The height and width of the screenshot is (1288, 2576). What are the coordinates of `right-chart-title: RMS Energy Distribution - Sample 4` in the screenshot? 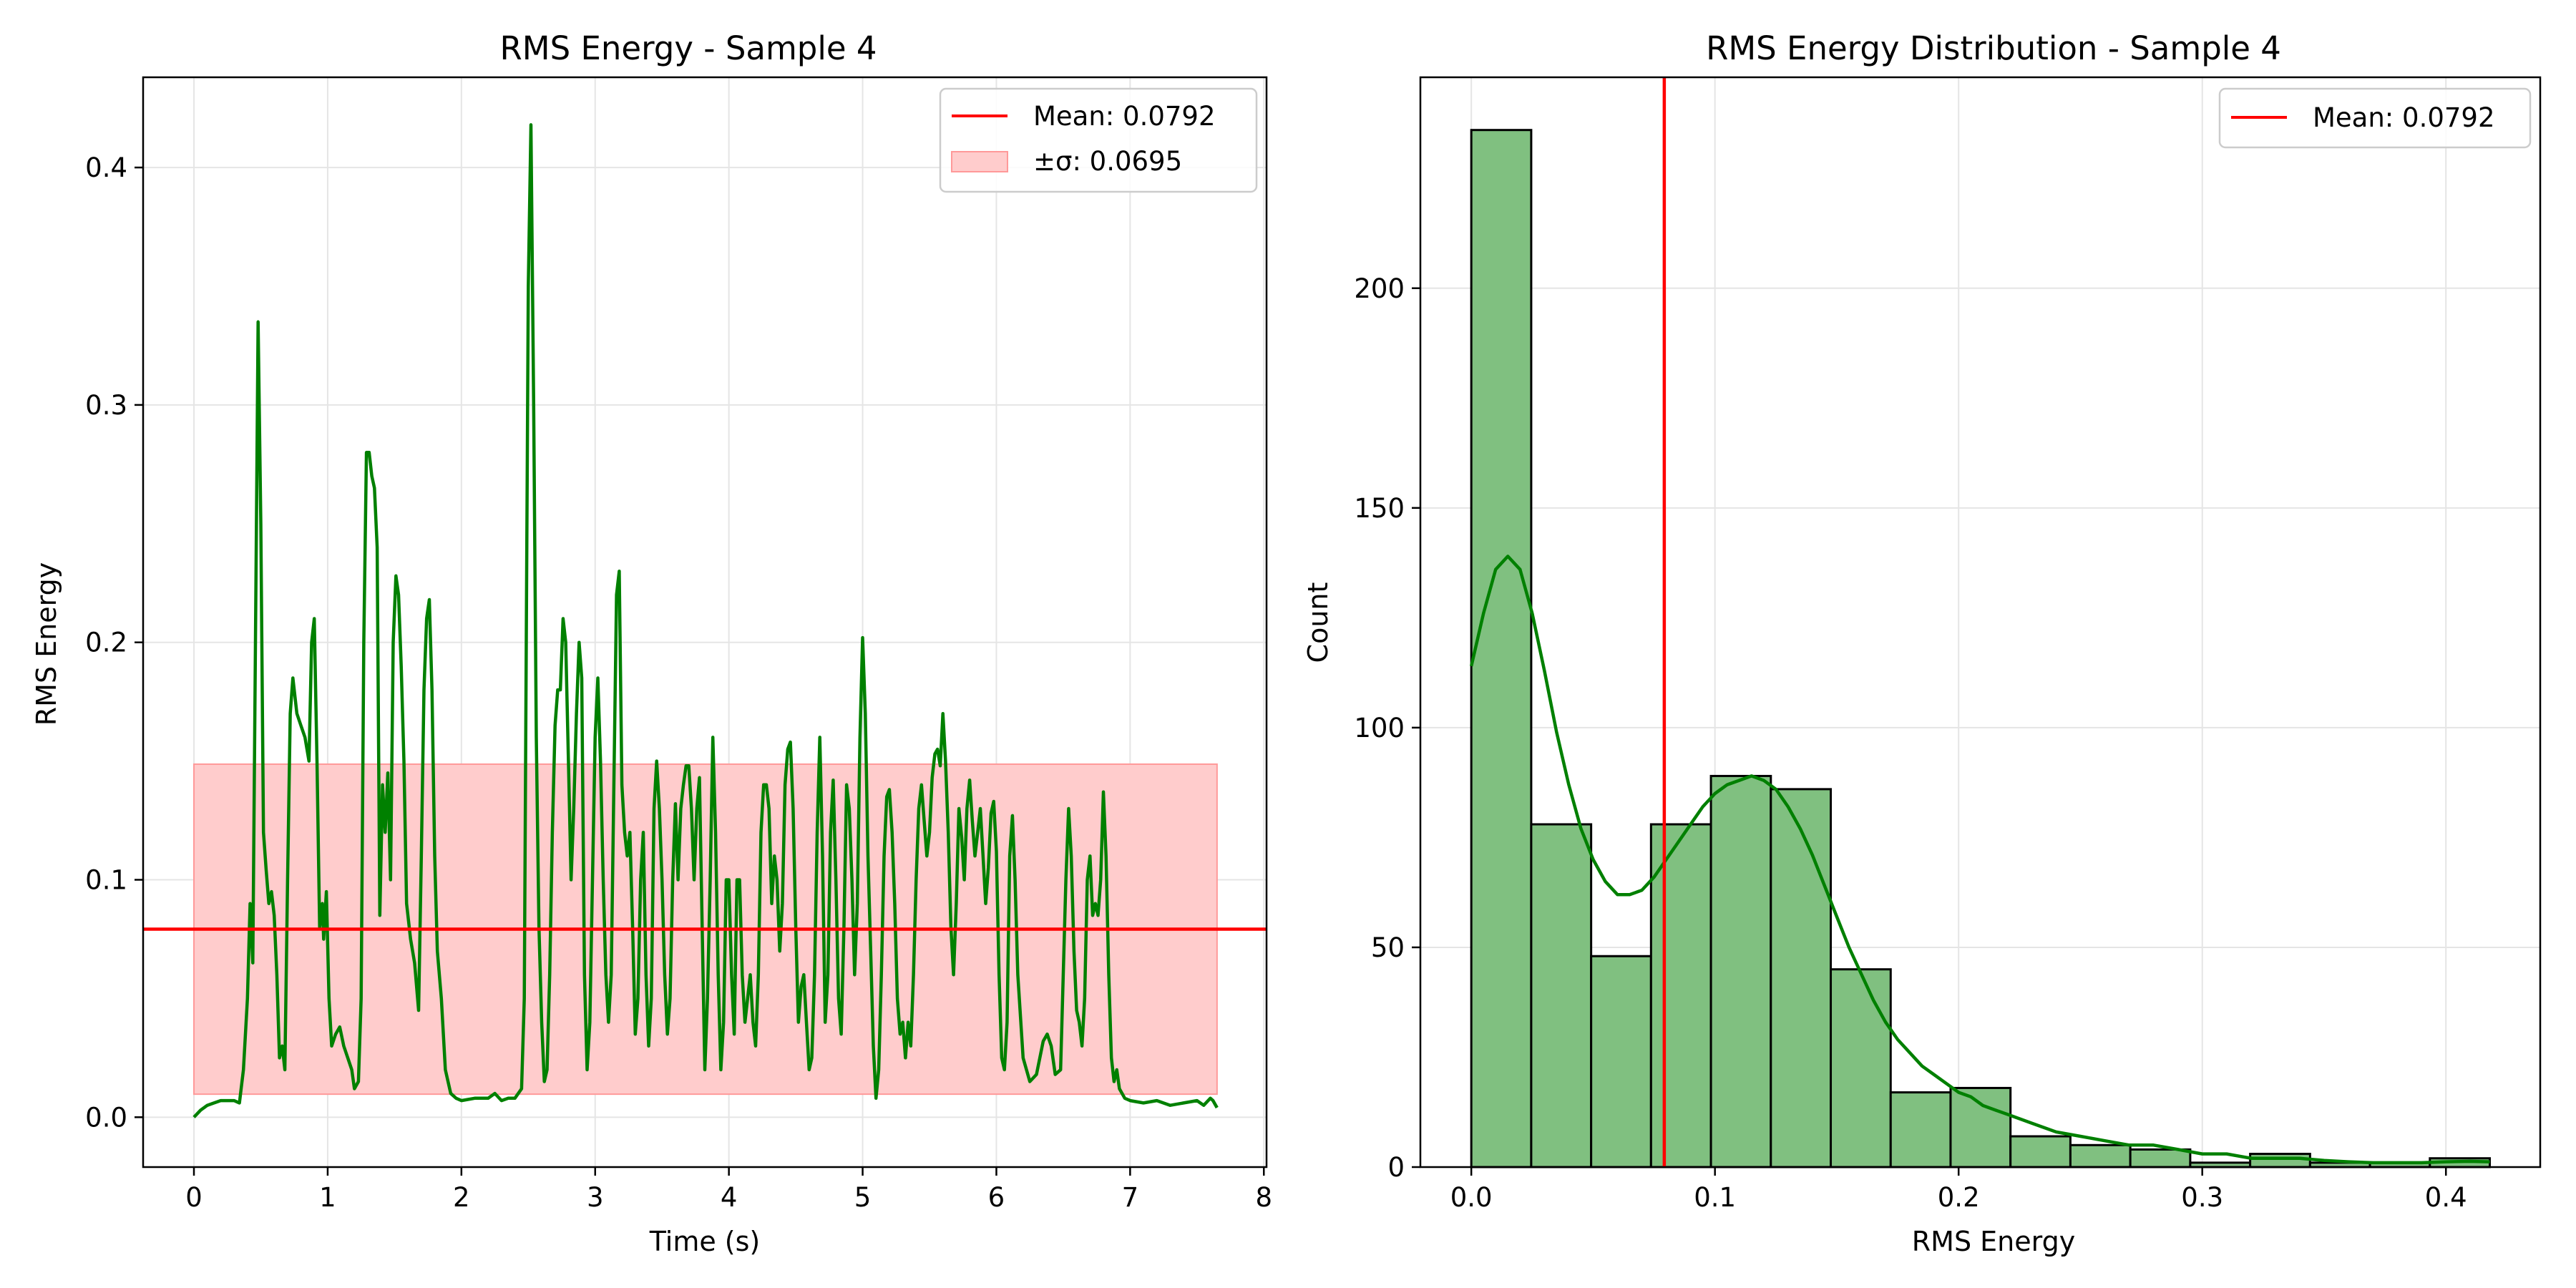 It's located at (1993, 48).